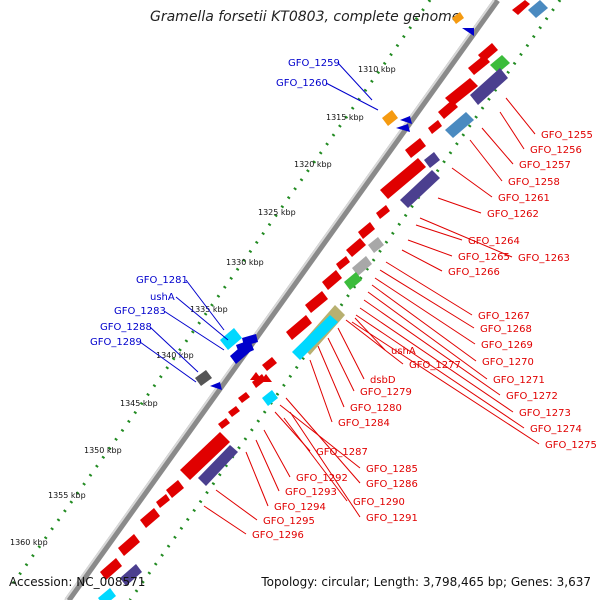 The width and height of the screenshot is (600, 600). Describe the element at coordinates (403, 351) in the screenshot. I see `gene-label-forward: ushA` at that location.